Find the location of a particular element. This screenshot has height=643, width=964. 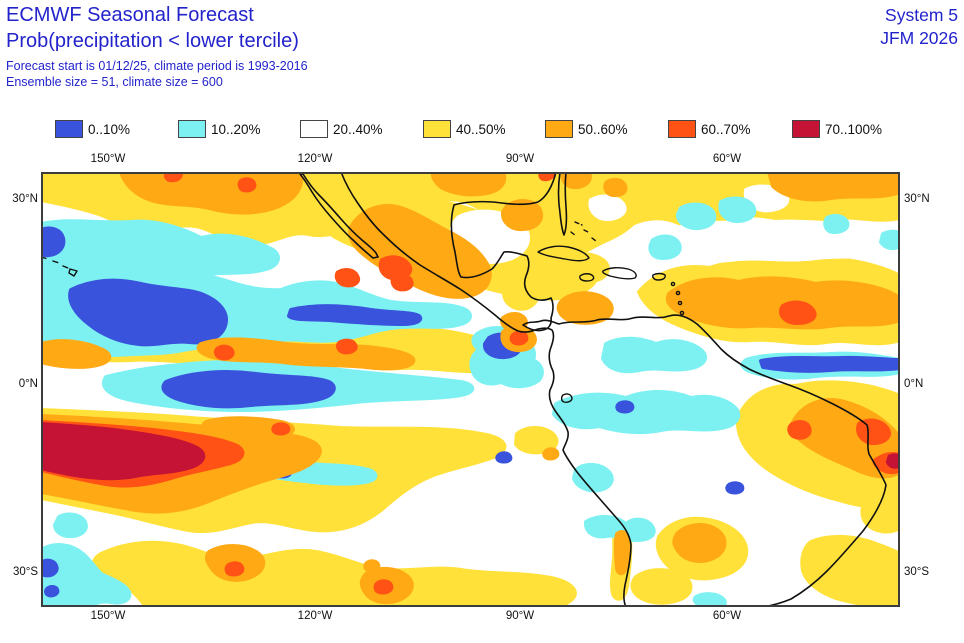

system-label: System 5 is located at coordinates (921, 15).